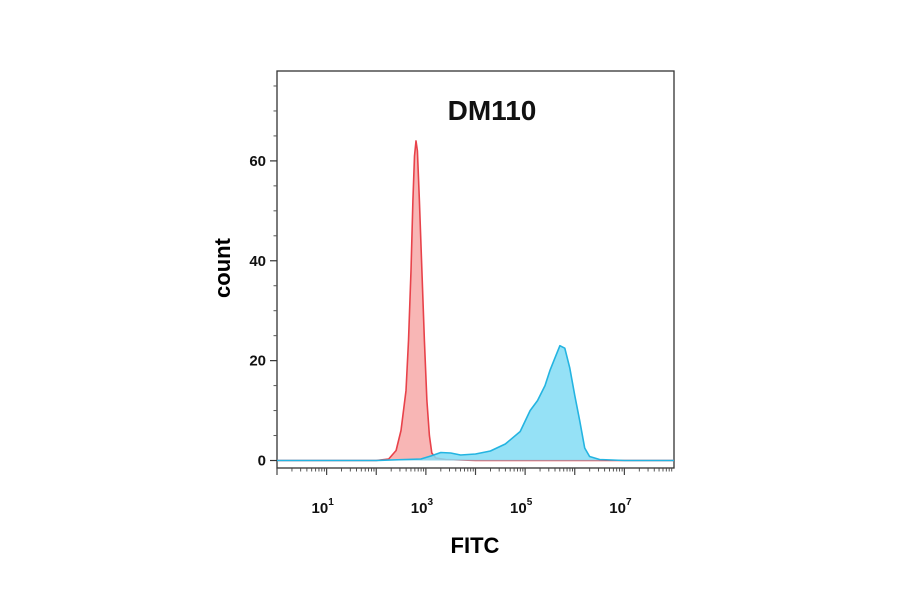  I want to click on series-2-area, so click(475, 403).